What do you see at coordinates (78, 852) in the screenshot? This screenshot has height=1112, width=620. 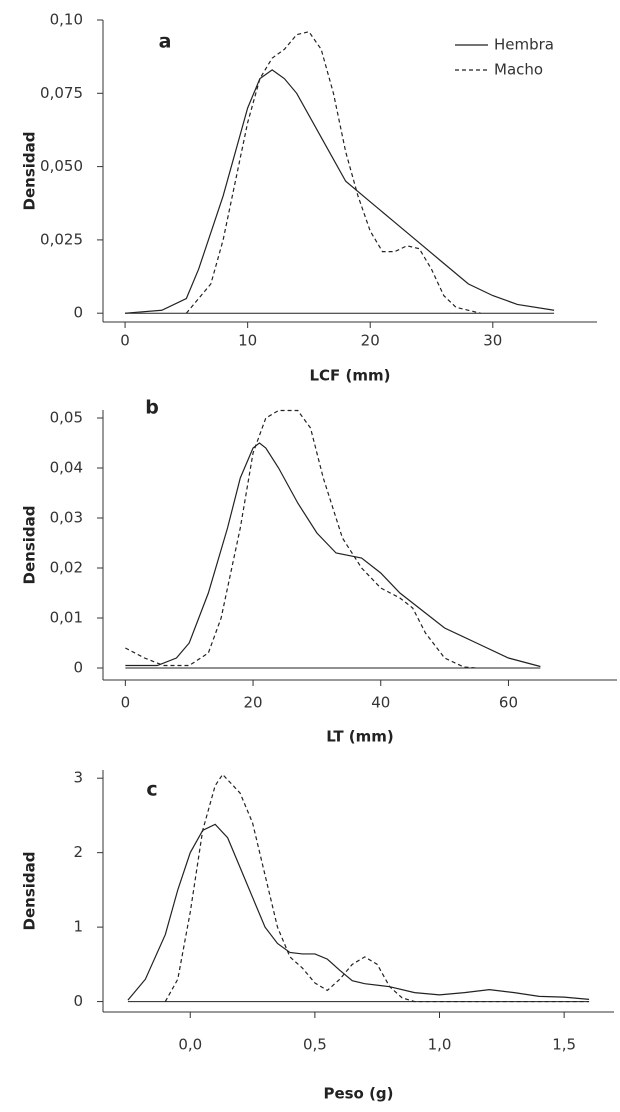 I see `y-tick-label: 2` at bounding box center [78, 852].